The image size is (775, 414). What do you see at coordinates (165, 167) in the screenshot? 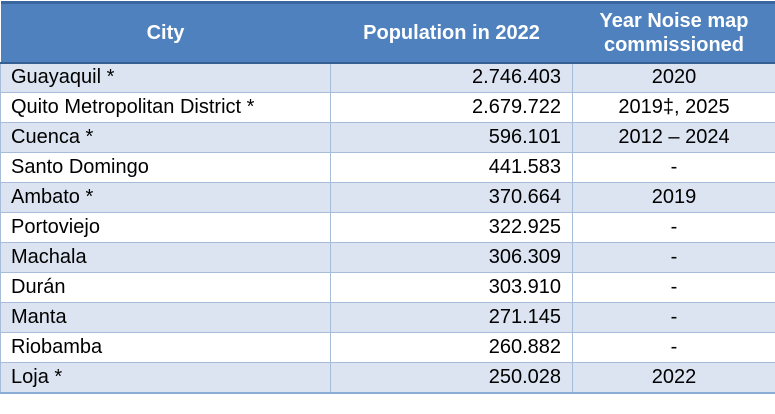
I see `city-cell: Santo Domingo` at bounding box center [165, 167].